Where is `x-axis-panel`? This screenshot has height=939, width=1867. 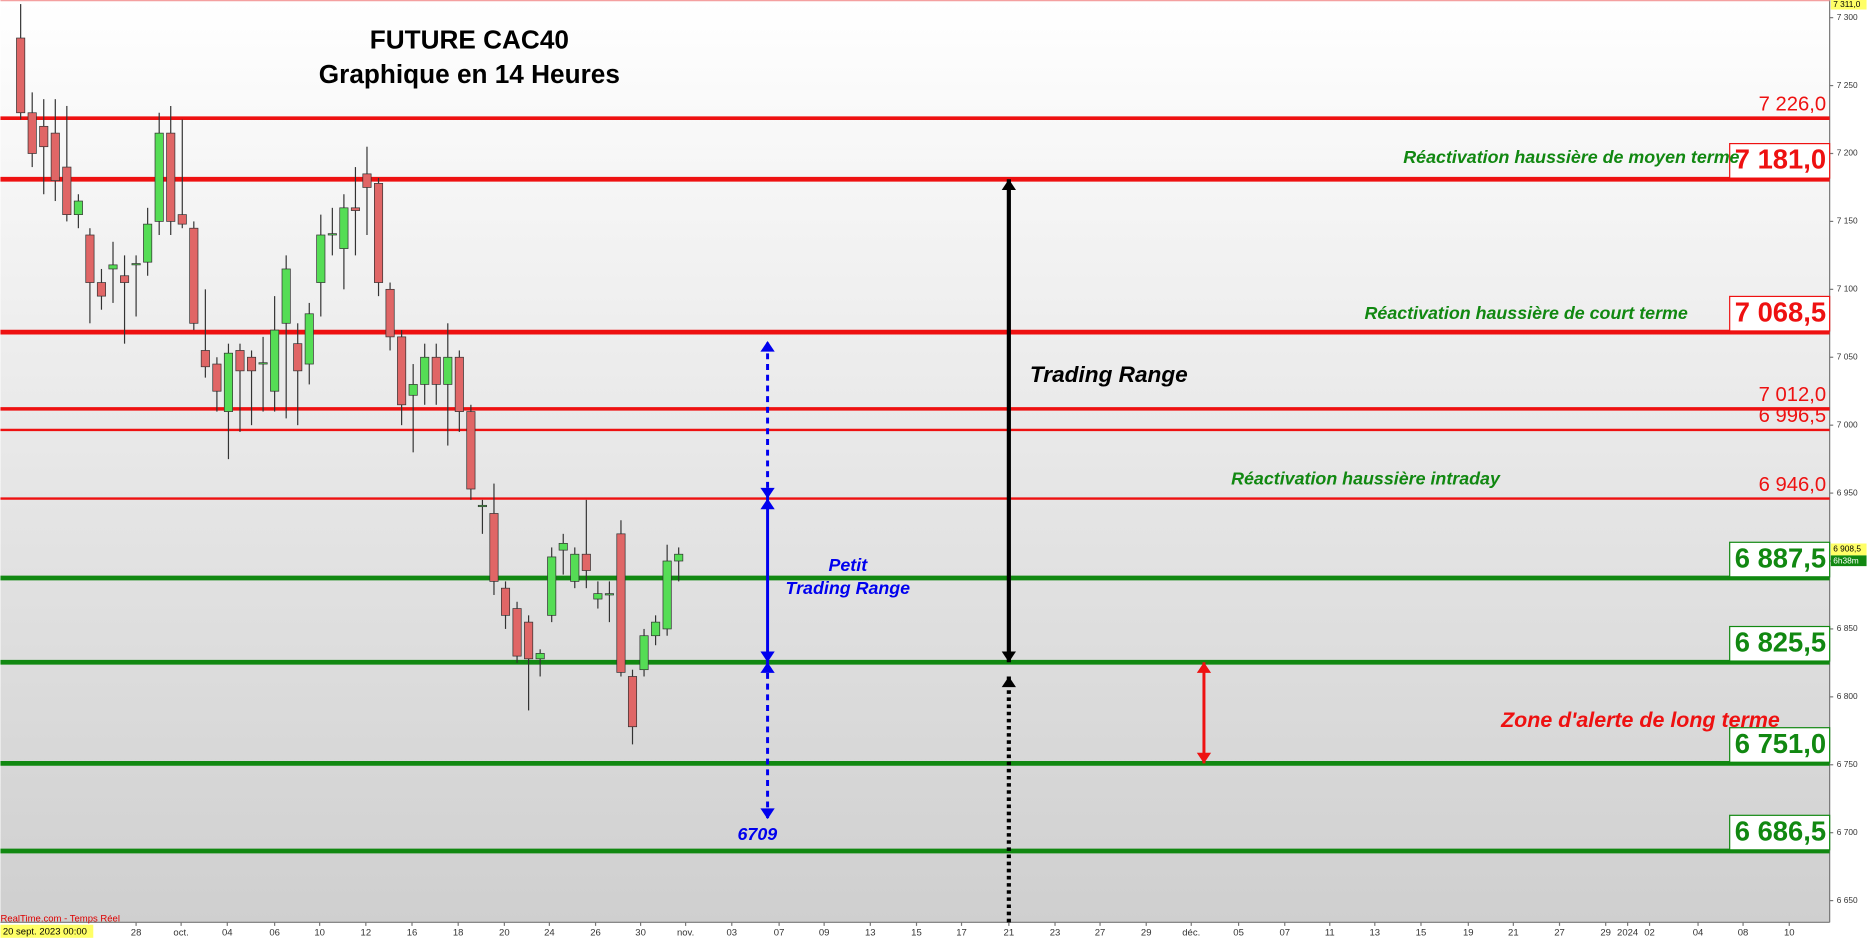
x-axis-panel is located at coordinates (915, 930).